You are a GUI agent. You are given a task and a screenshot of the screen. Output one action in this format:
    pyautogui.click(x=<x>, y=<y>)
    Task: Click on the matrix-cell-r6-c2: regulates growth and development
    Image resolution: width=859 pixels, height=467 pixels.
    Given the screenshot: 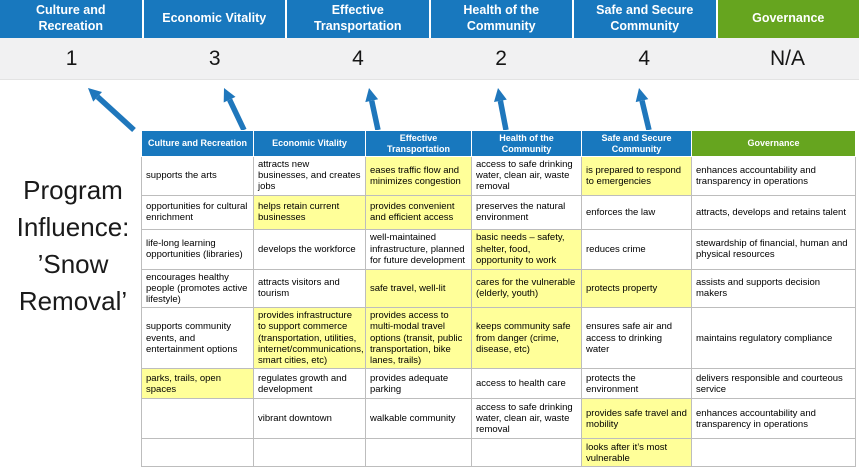 What is the action you would take?
    pyautogui.click(x=310, y=384)
    